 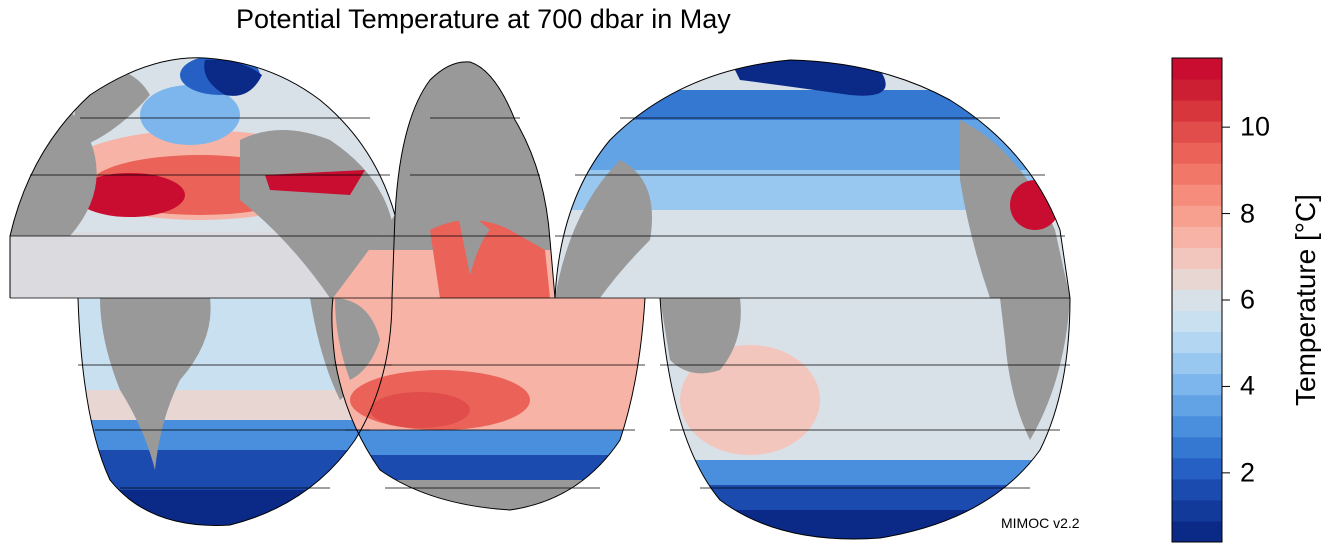 I want to click on colorbar-bands, so click(x=1197, y=300).